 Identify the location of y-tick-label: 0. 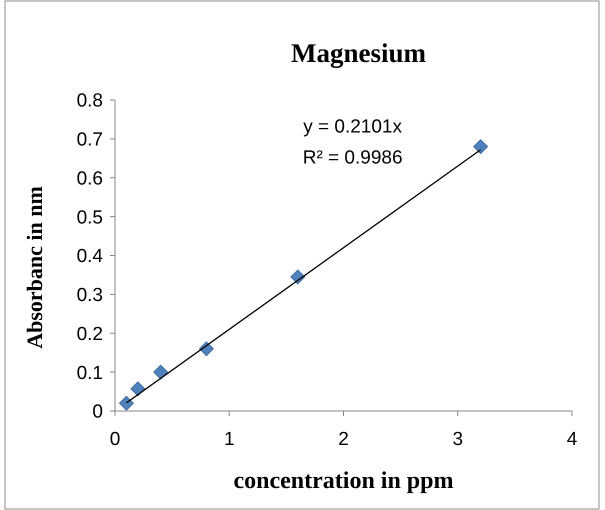
(97, 412).